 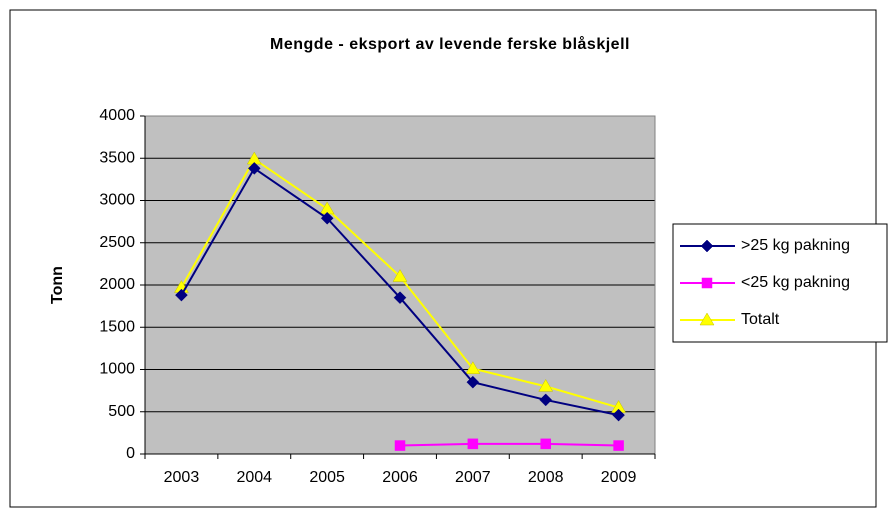 I want to click on x-tick-label: 2005, so click(x=327, y=477).